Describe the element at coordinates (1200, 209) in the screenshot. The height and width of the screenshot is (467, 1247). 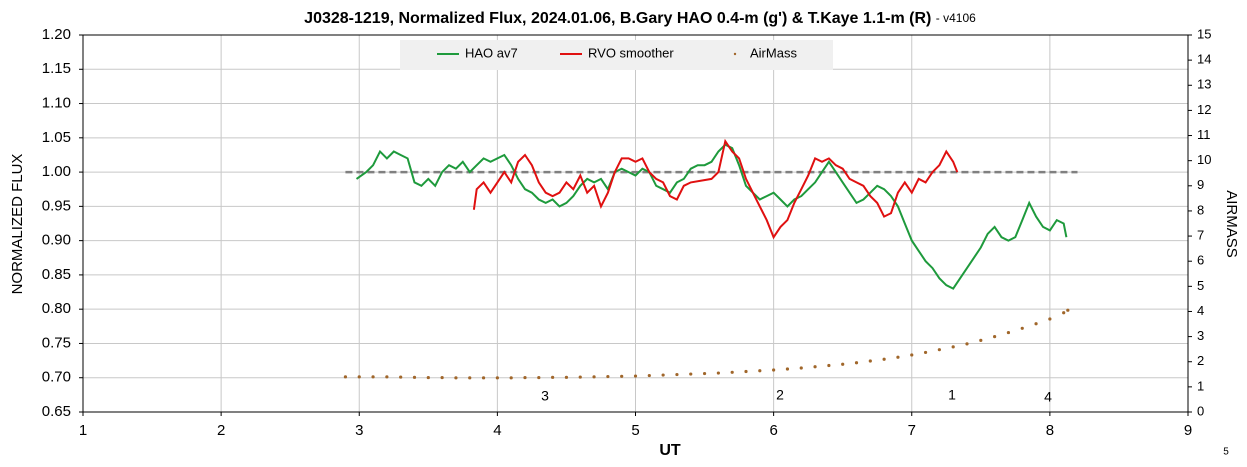
I see `y2-tick-label: 8` at that location.